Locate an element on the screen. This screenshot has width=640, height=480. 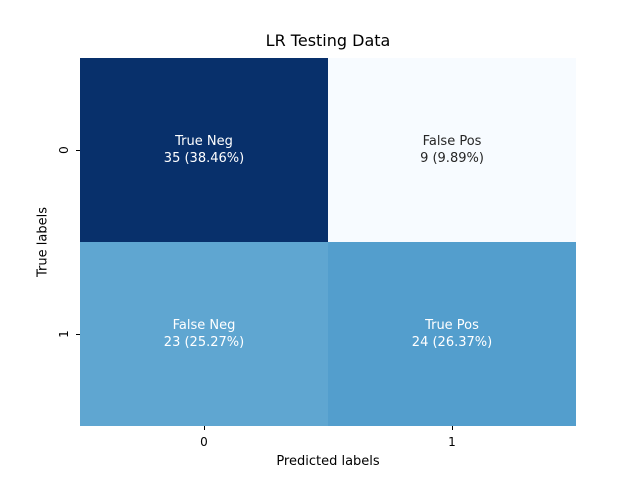
heatmap-cell-false-neg: False Neg 23 (25.27%) is located at coordinates (204, 334).